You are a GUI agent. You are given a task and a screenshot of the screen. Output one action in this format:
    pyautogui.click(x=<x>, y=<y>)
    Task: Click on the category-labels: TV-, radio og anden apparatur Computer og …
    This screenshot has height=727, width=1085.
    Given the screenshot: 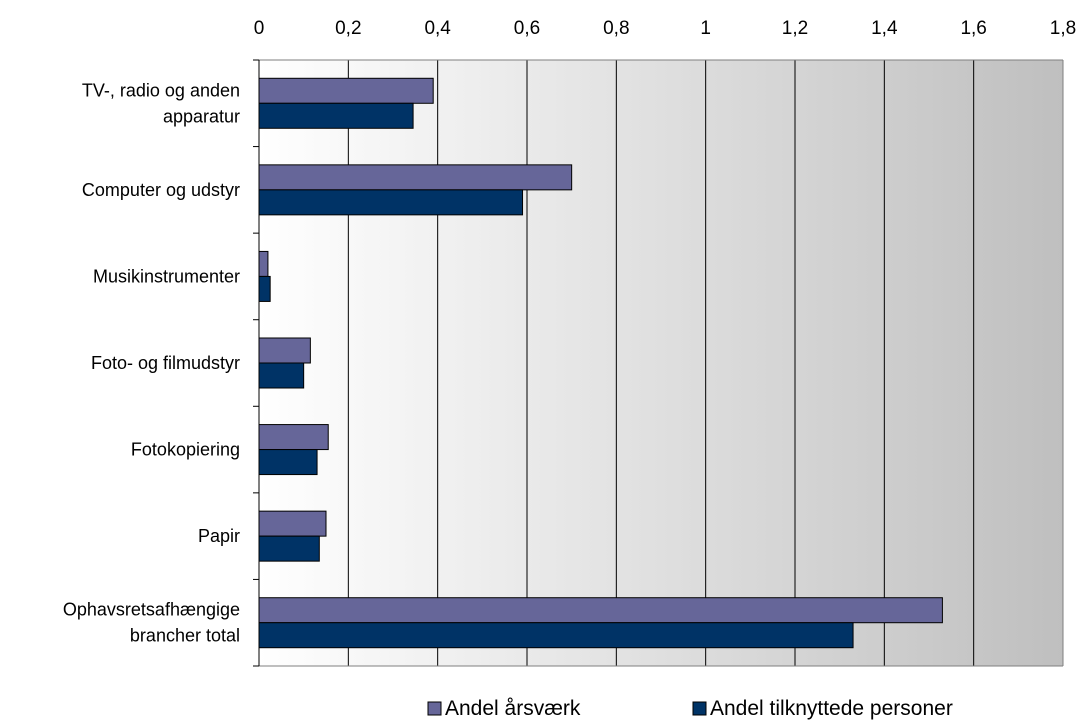 What is the action you would take?
    pyautogui.click(x=151, y=362)
    